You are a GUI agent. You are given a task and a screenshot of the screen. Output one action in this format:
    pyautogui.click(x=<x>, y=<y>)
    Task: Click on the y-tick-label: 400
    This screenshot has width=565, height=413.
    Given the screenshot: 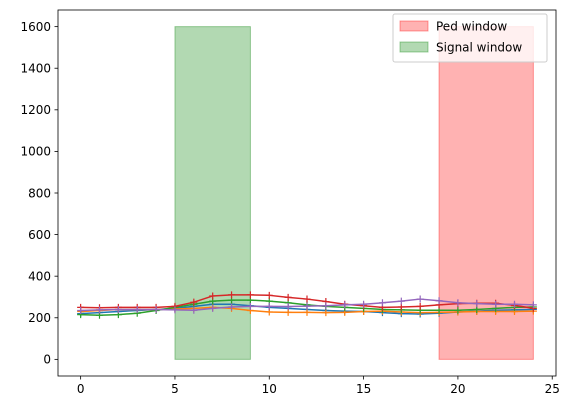 What is the action you would take?
    pyautogui.click(x=39, y=276)
    